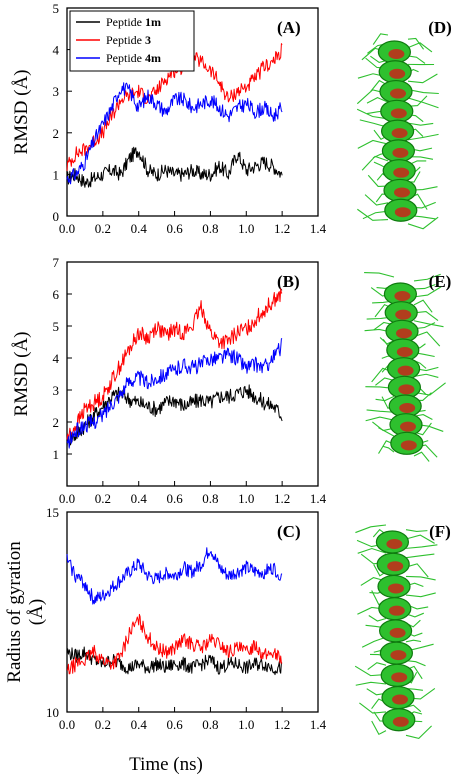 The width and height of the screenshot is (474, 779). Describe the element at coordinates (404, 124) in the screenshot. I see `helix-structure-icon: (D)` at that location.